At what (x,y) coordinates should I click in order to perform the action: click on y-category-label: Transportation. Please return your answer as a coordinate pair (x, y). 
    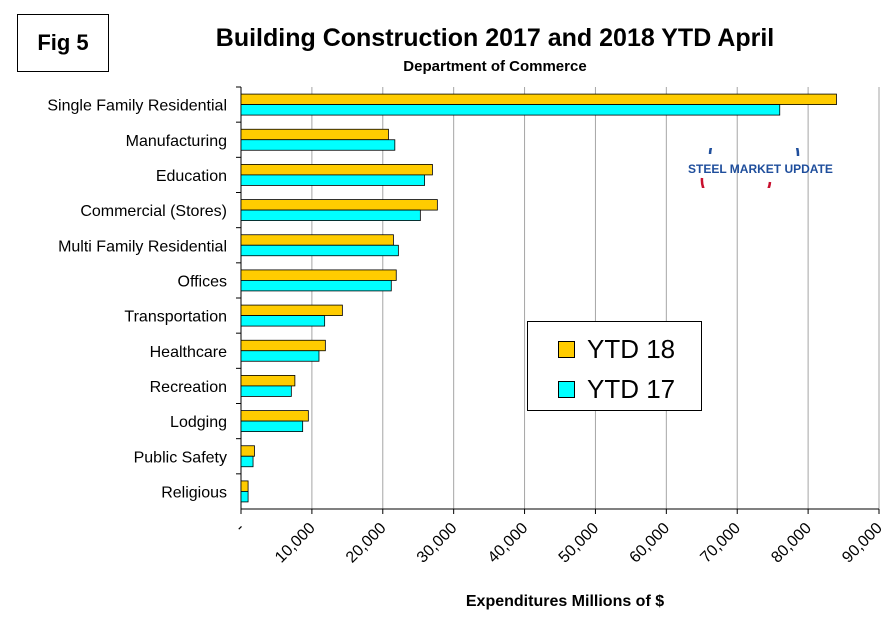
    Looking at the image, I should click on (175, 317).